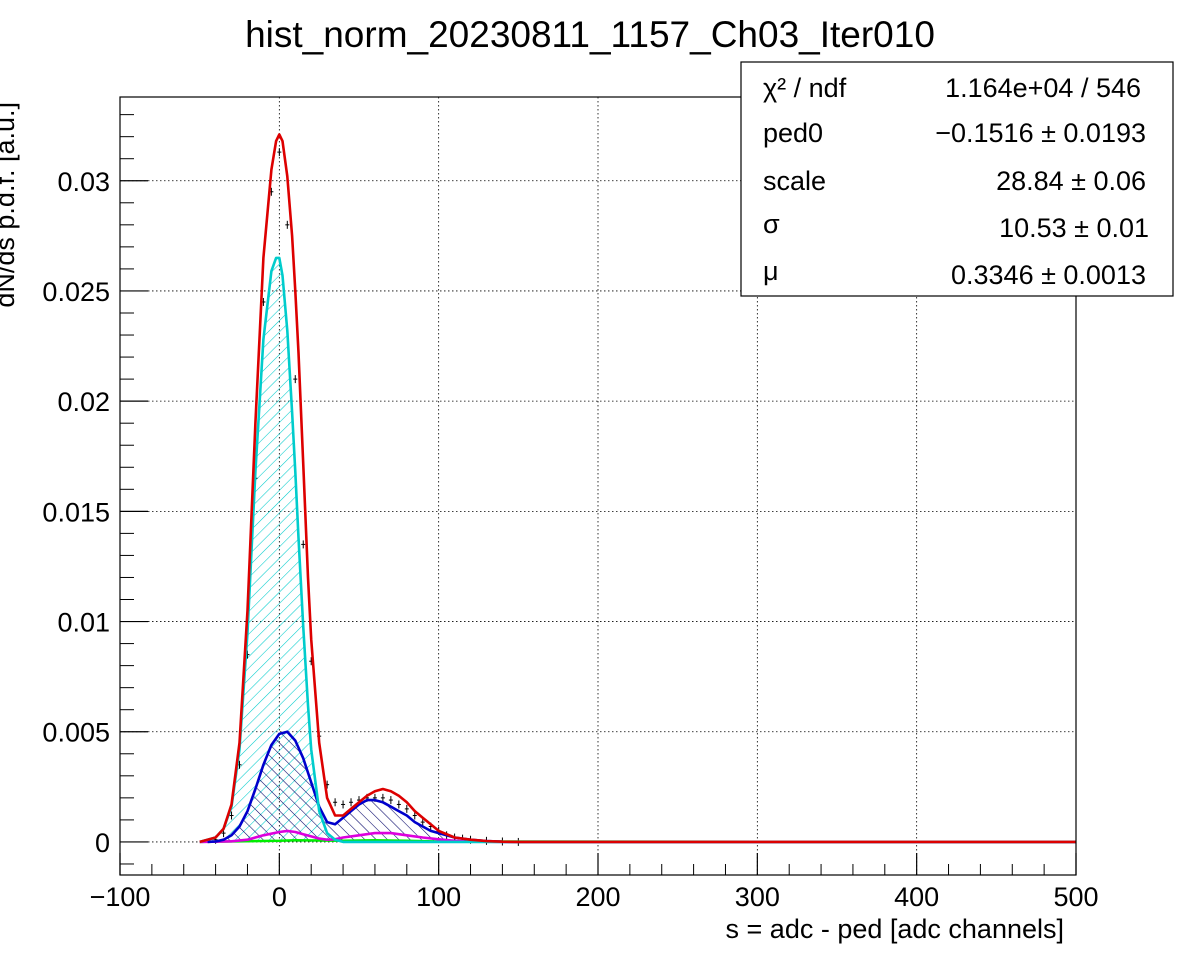 Image resolution: width=1196 pixels, height=972 pixels. What do you see at coordinates (895, 929) in the screenshot?
I see `x-axis-label: s = adc - ped [adc channels]` at bounding box center [895, 929].